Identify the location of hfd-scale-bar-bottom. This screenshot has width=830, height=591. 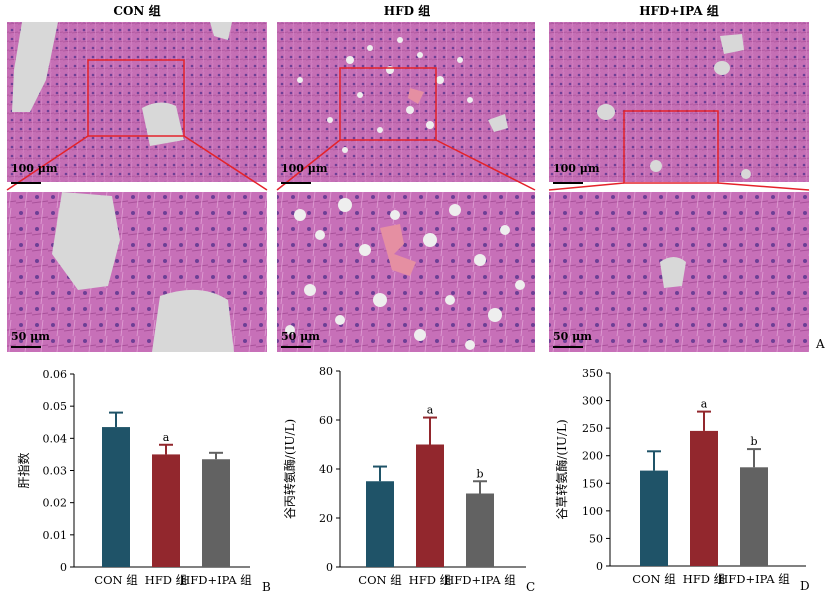
(296, 347).